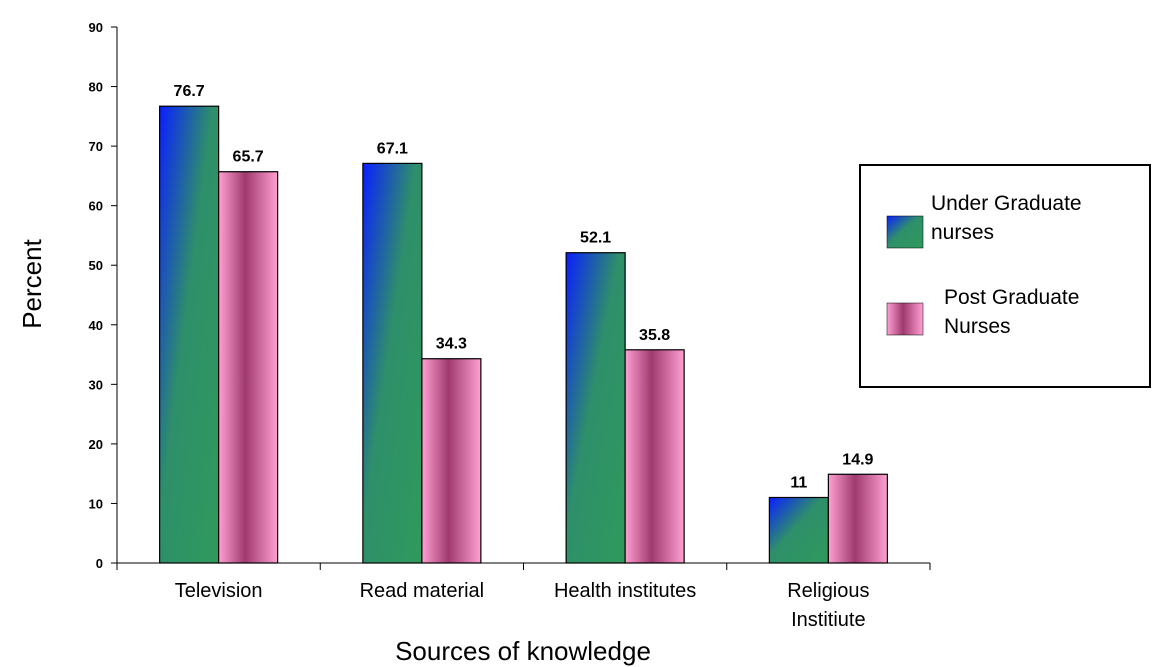 Image resolution: width=1157 pixels, height=667 pixels. Describe the element at coordinates (96, 325) in the screenshot. I see `y-tick-label: 40` at that location.